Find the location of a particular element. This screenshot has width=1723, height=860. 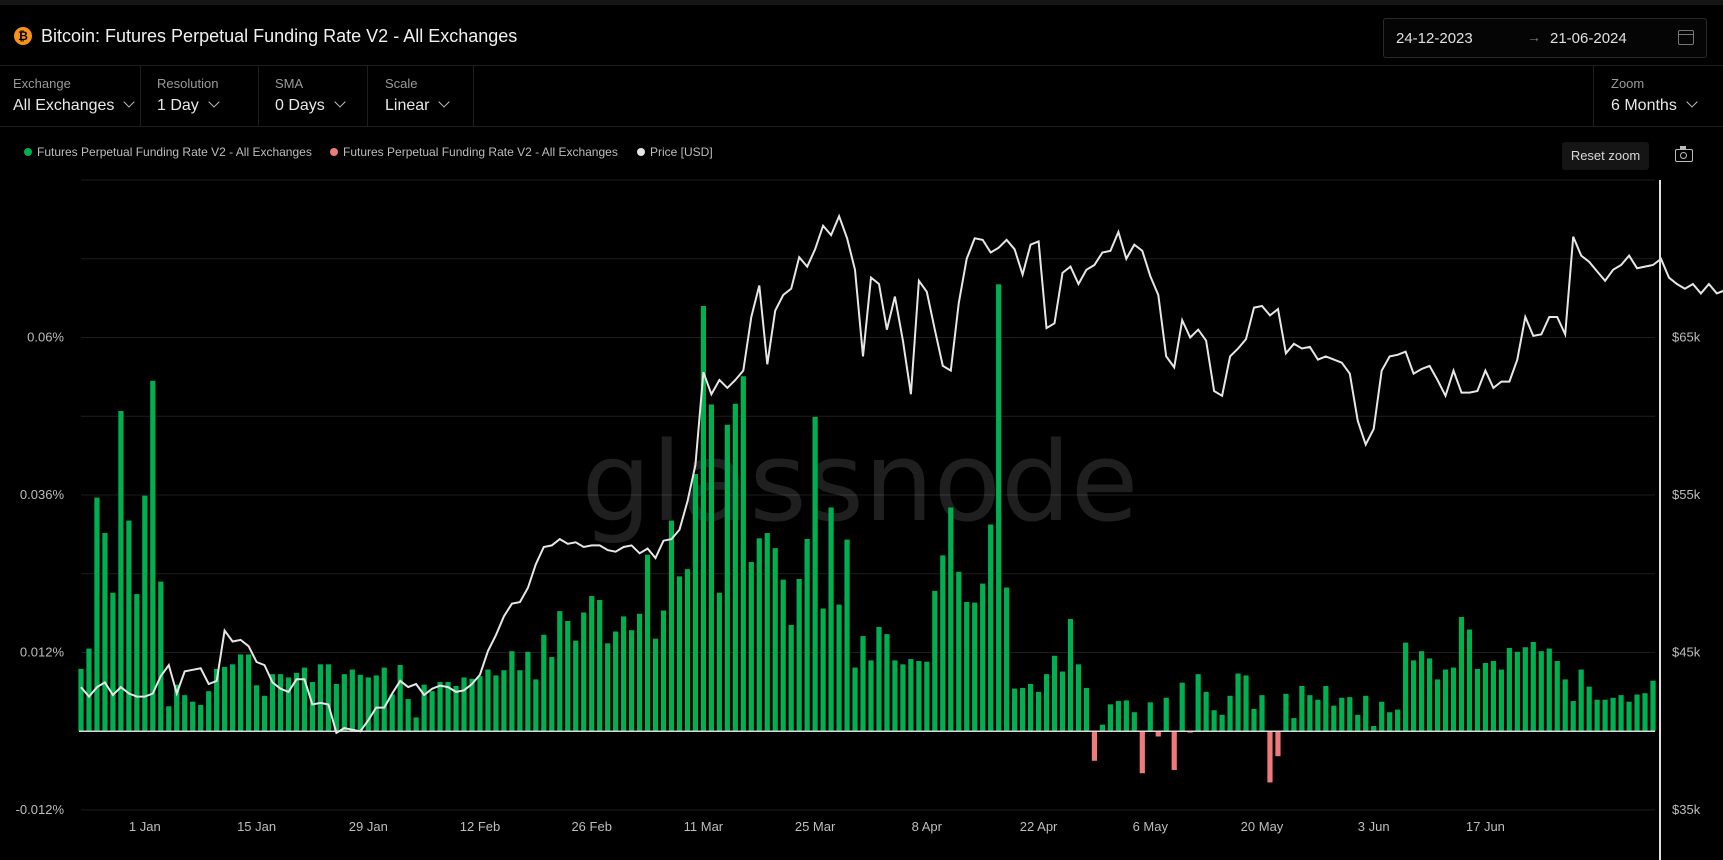

y-right-tick-label: $45k is located at coordinates (1686, 652).